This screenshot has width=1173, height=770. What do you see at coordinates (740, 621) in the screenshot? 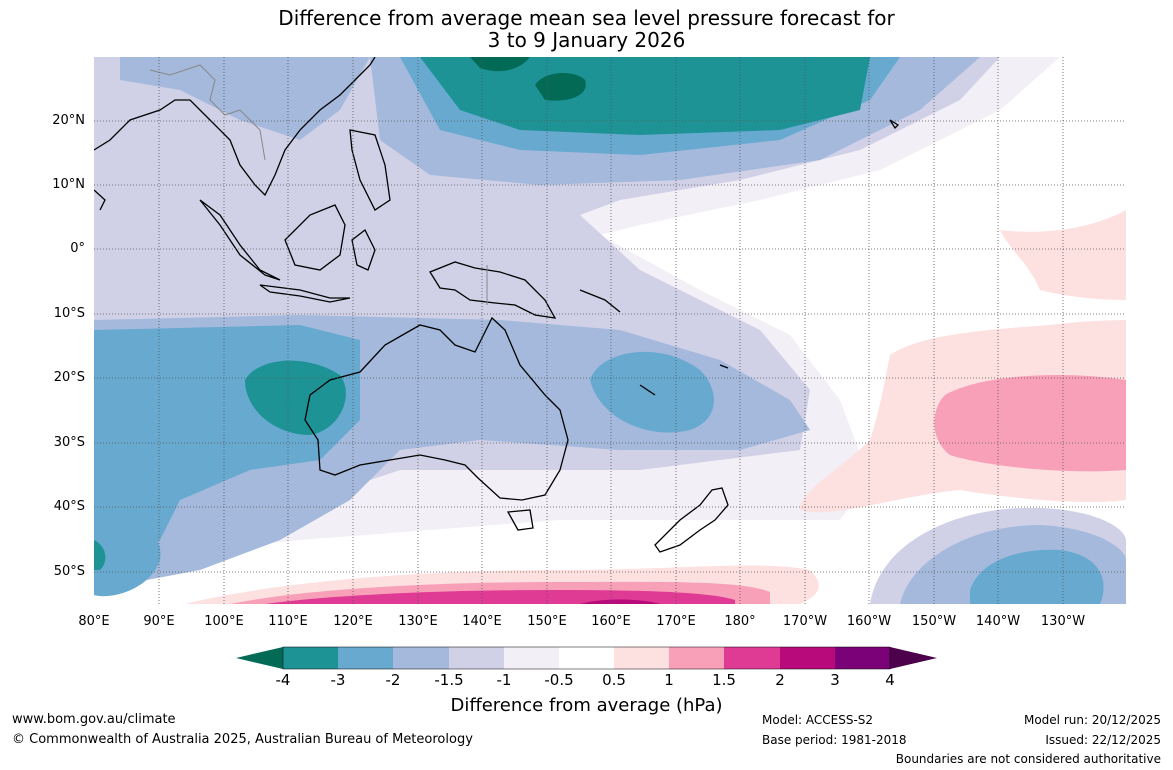
I see `lon-label: 180°` at bounding box center [740, 621].